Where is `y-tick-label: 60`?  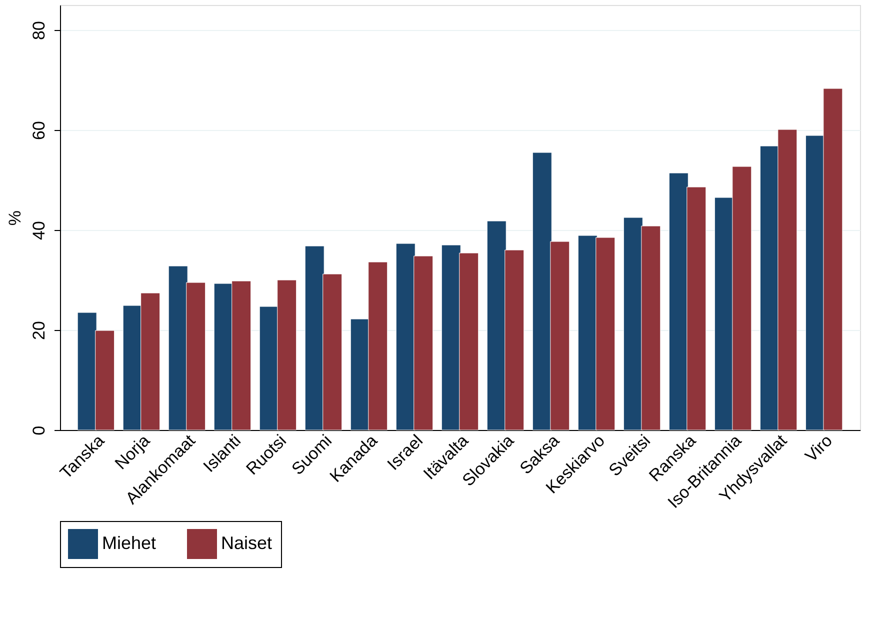 y-tick-label: 60 is located at coordinates (39, 130).